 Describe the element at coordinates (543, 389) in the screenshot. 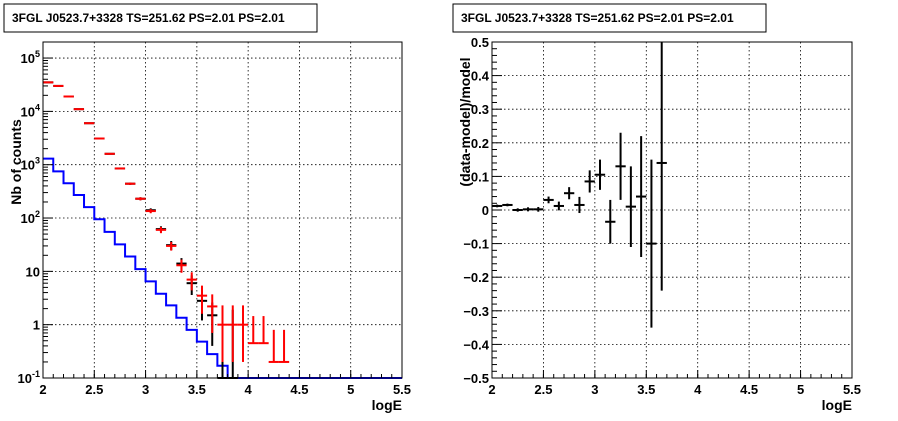

I see `residual-x-tick-label: 2.5` at that location.